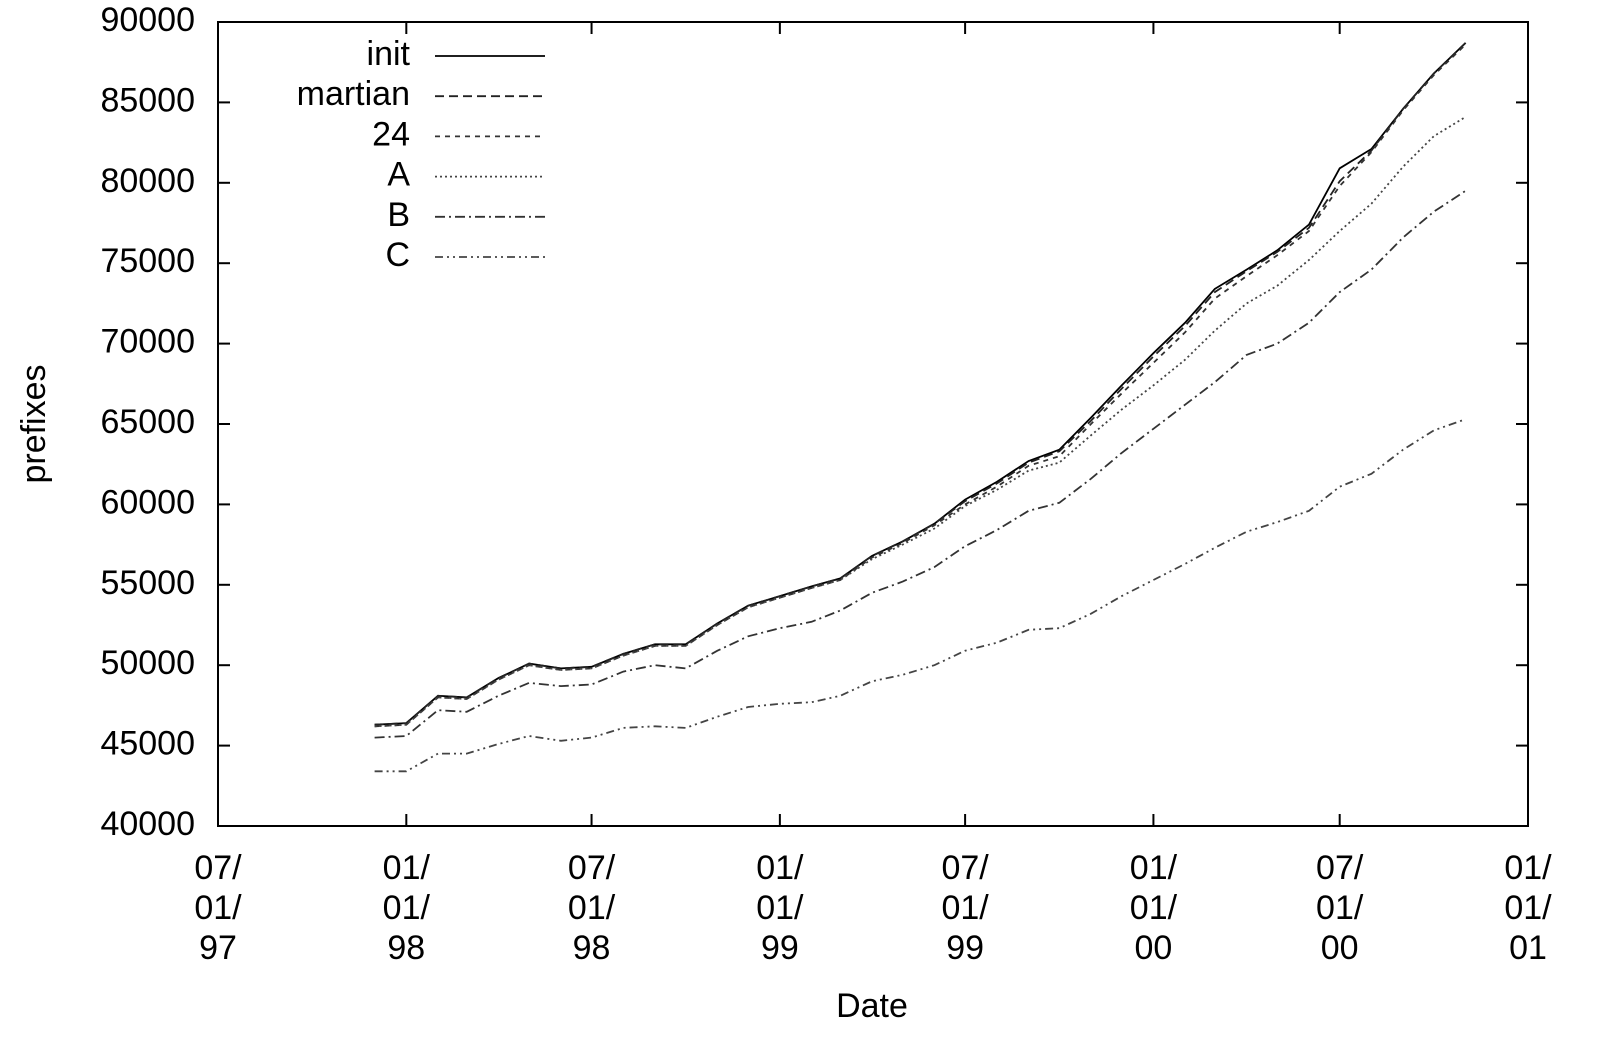 This screenshot has height=1054, width=1612. What do you see at coordinates (218, 908) in the screenshot?
I see `x-tick-label: 07/ 01/ 97` at bounding box center [218, 908].